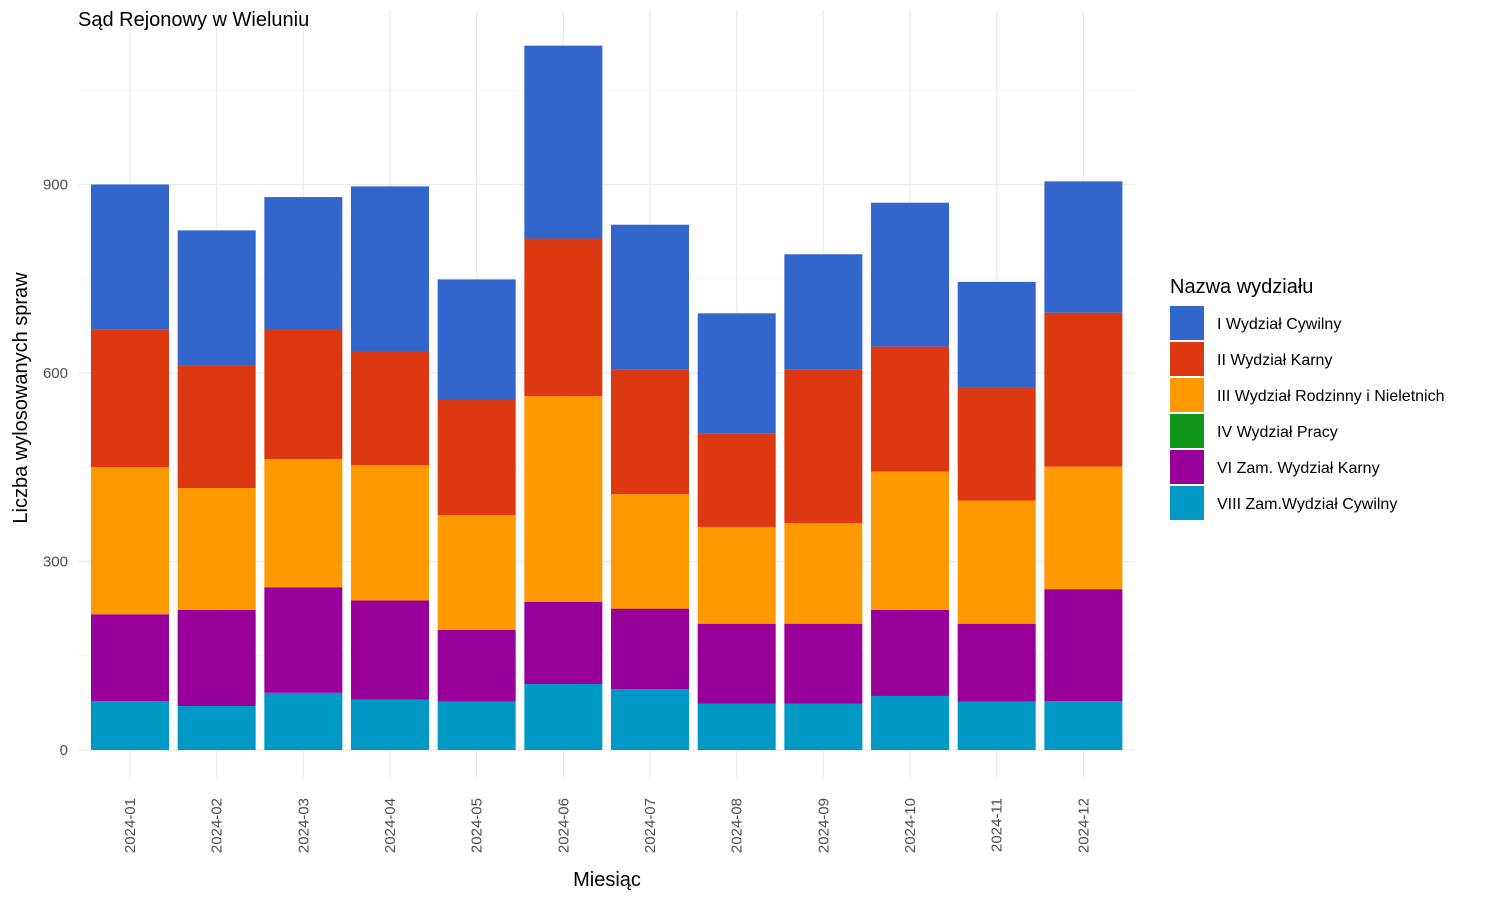 The image size is (1500, 900). Describe the element at coordinates (21, 398) in the screenshot. I see `y-axis-title: Liczba wylosowanych spraw` at that location.